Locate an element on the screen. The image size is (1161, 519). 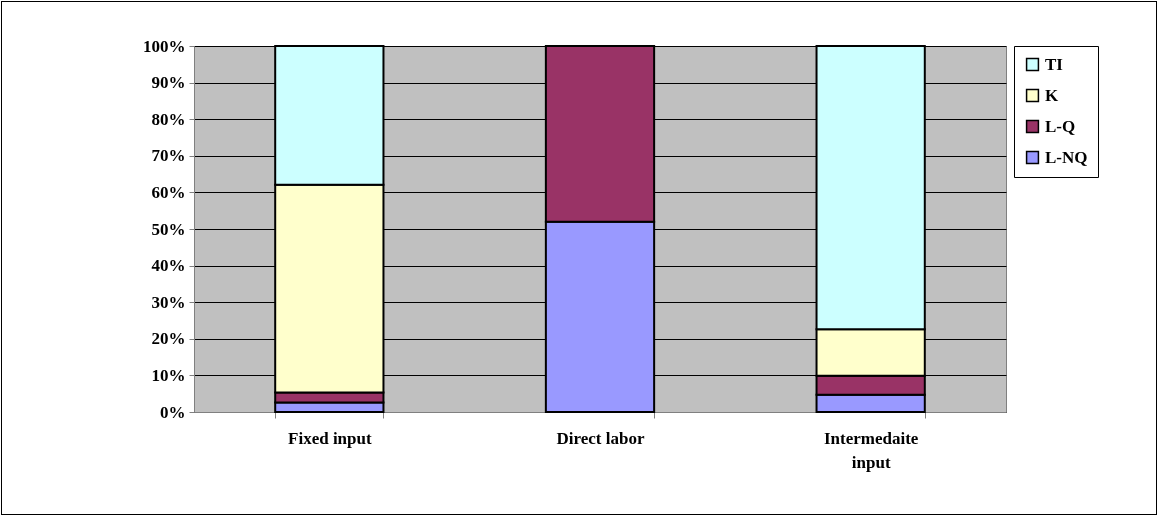
x-tick-label: Direct labor is located at coordinates (600, 438).